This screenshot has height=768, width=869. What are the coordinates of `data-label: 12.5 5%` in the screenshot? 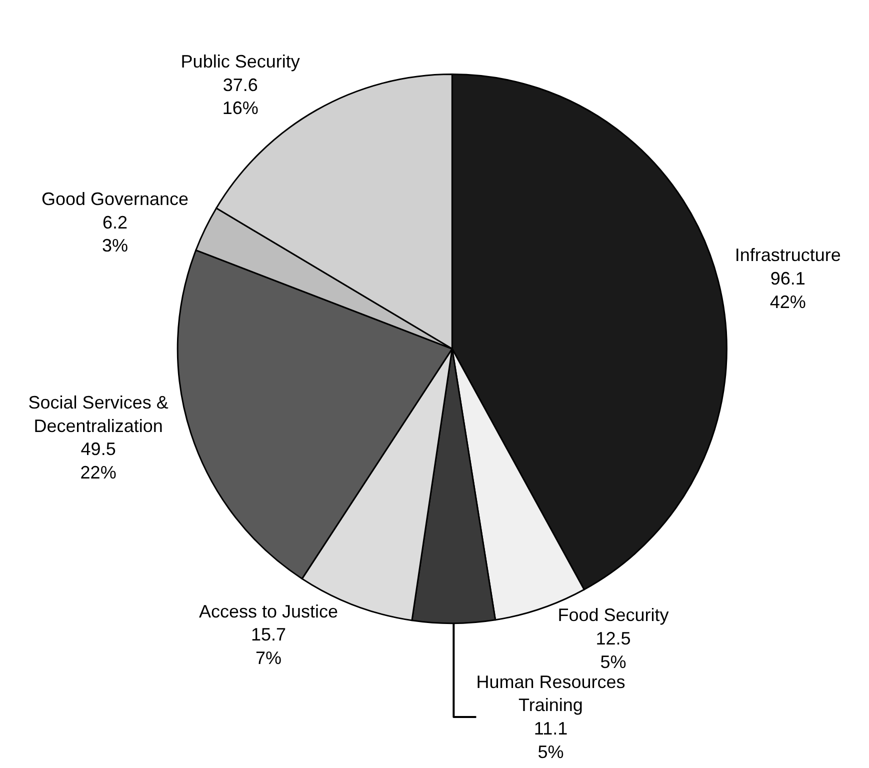 It's located at (613, 650).